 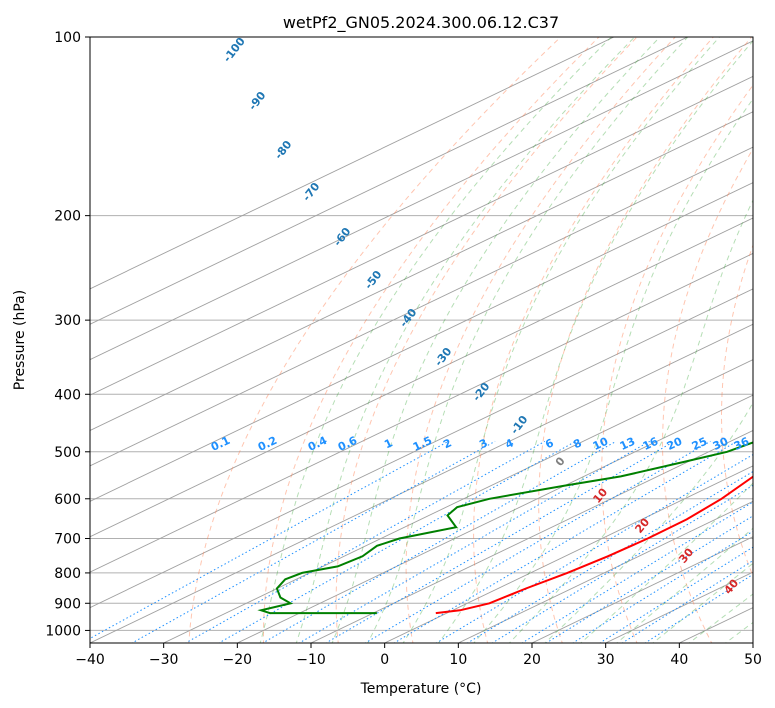 What do you see at coordinates (606, 660) in the screenshot?
I see `x-tick-label: 30` at bounding box center [606, 660].